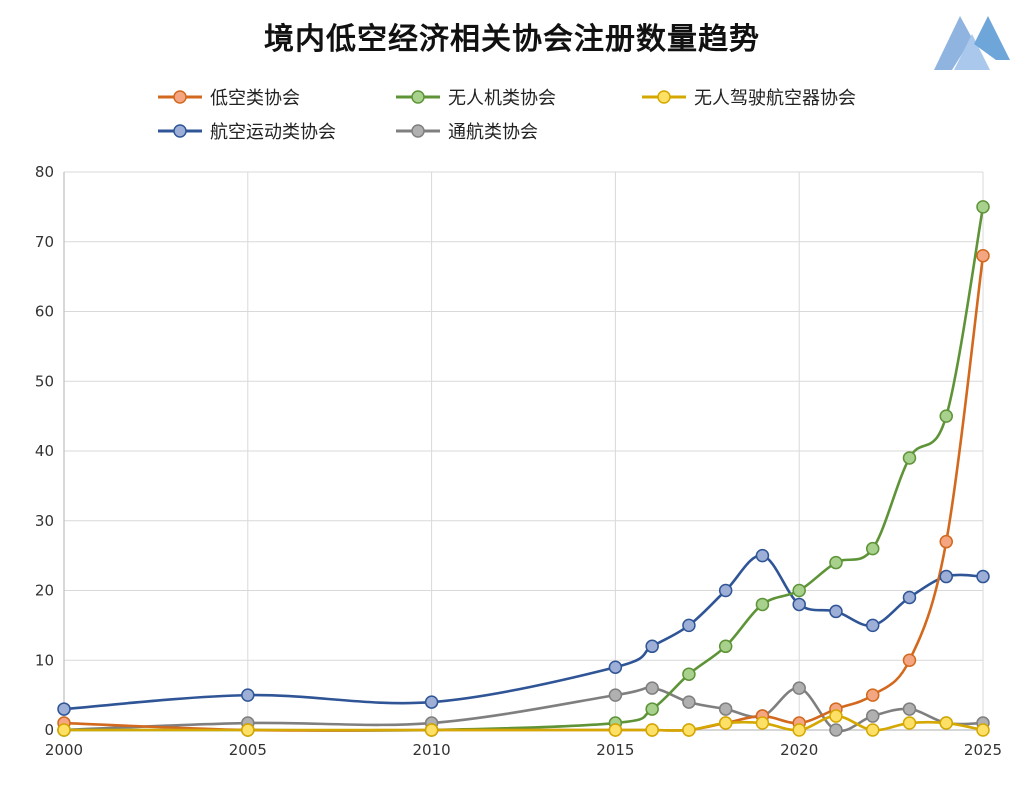  Describe the element at coordinates (615, 730) in the screenshot. I see `data-point-s2-2015` at that location.